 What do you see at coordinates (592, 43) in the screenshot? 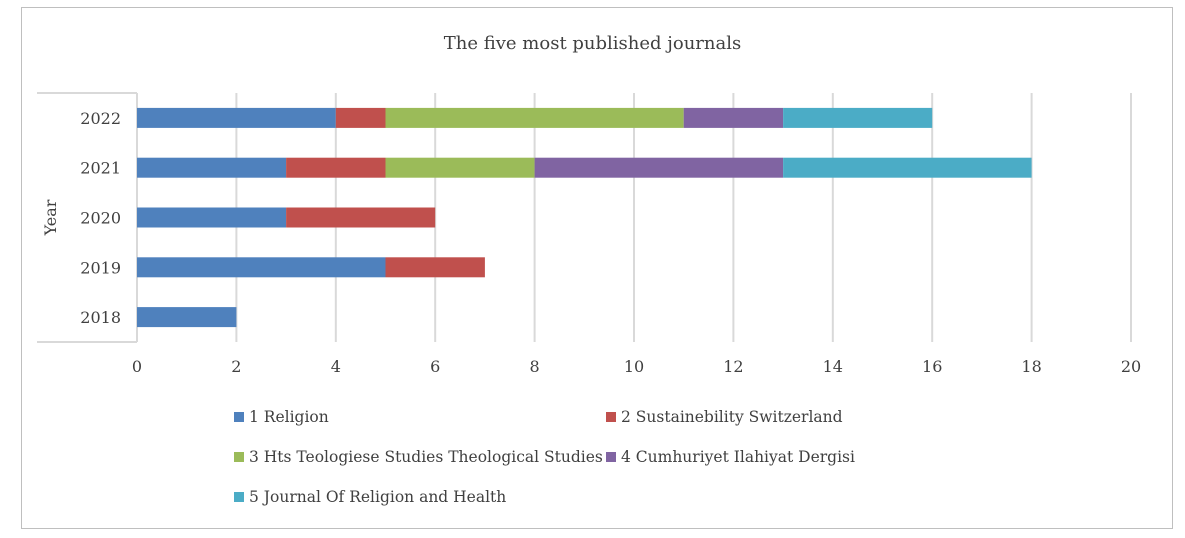
I see `chart-title: The five most published journals` at bounding box center [592, 43].